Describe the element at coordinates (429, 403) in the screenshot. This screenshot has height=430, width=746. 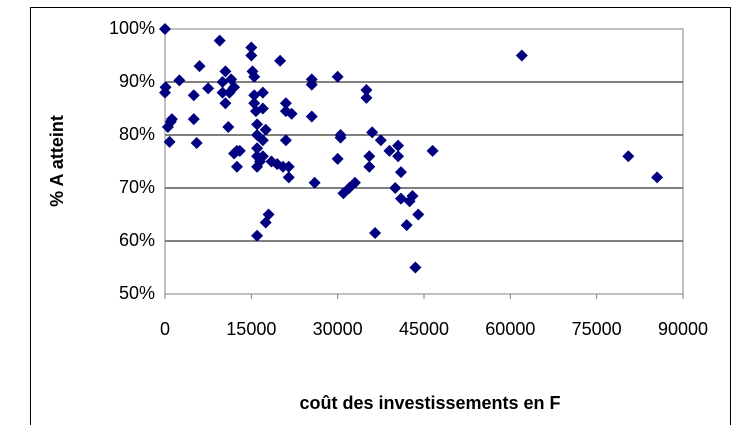
I see `x-axis-title: coût des investissements en F` at that location.